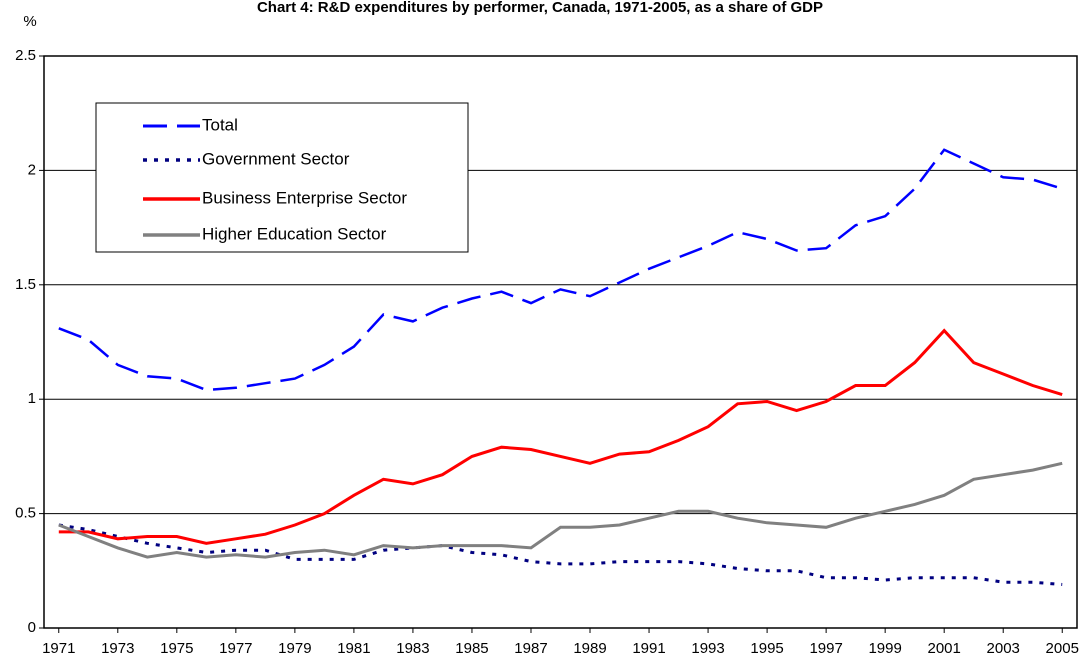  Describe the element at coordinates (25, 284) in the screenshot. I see `y-tick-label: 1.5` at that location.